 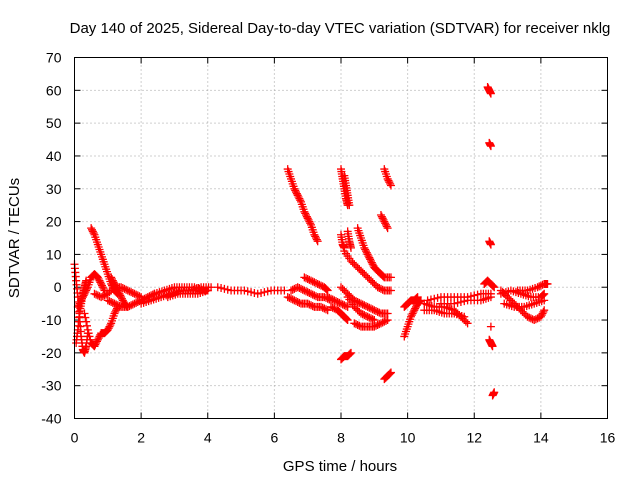 I want to click on x-tick-label: 0, so click(x=75, y=438).